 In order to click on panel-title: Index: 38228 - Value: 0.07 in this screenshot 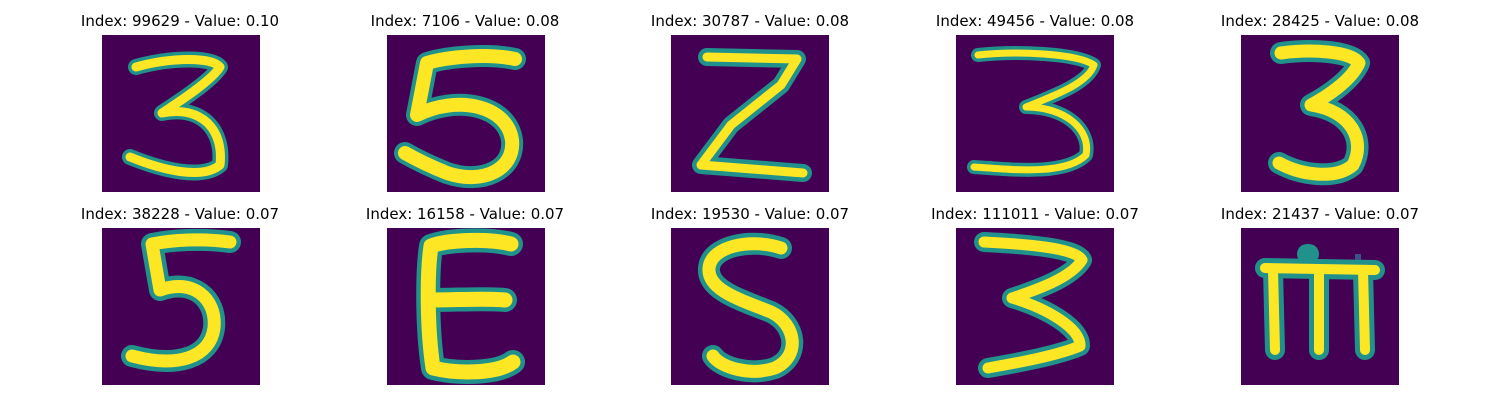, I will do `click(180, 214)`.